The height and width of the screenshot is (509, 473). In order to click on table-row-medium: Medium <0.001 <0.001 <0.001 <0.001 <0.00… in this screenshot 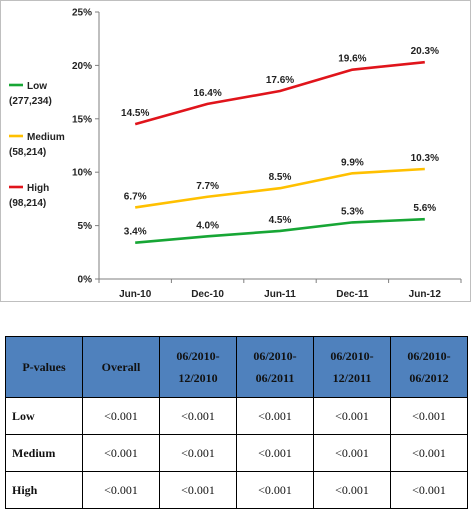, I will do `click(236, 453)`.